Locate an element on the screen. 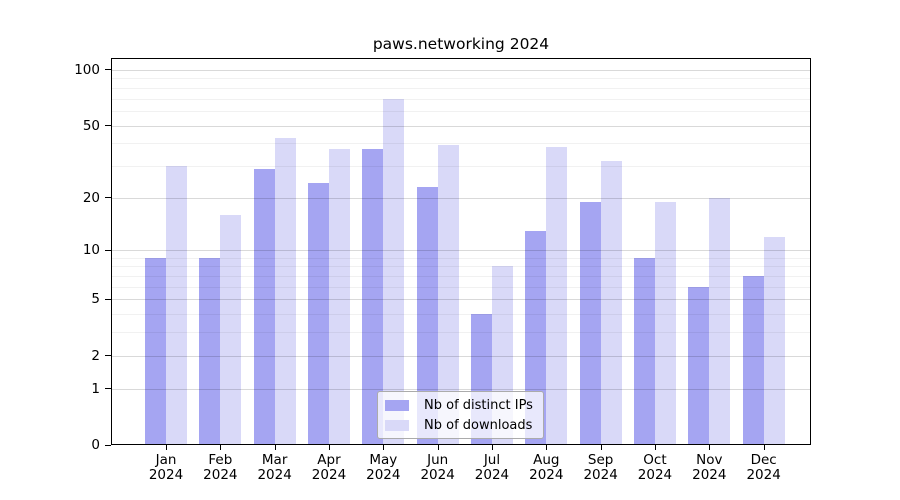 The width and height of the screenshot is (900, 500). x-tick-label: Nov 2024 is located at coordinates (709, 468).